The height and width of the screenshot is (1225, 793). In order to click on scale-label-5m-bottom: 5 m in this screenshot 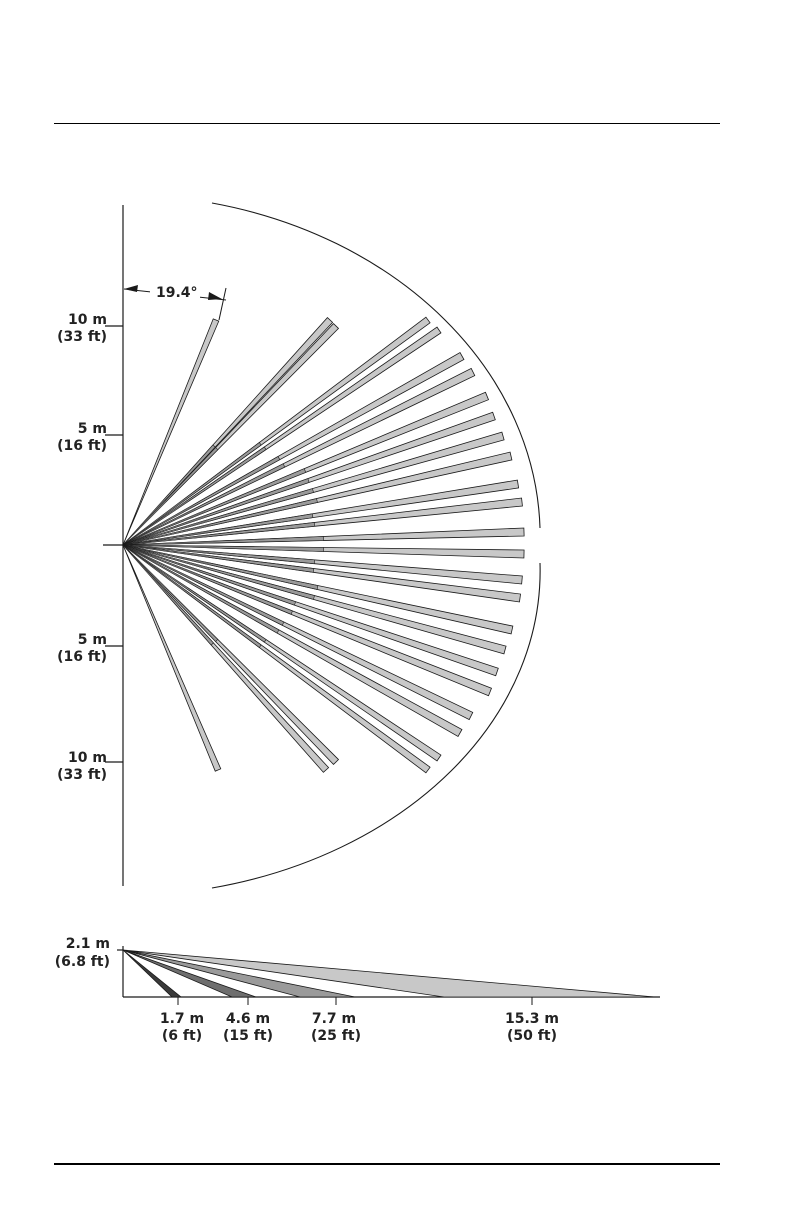, I will do `click(92, 640)`.